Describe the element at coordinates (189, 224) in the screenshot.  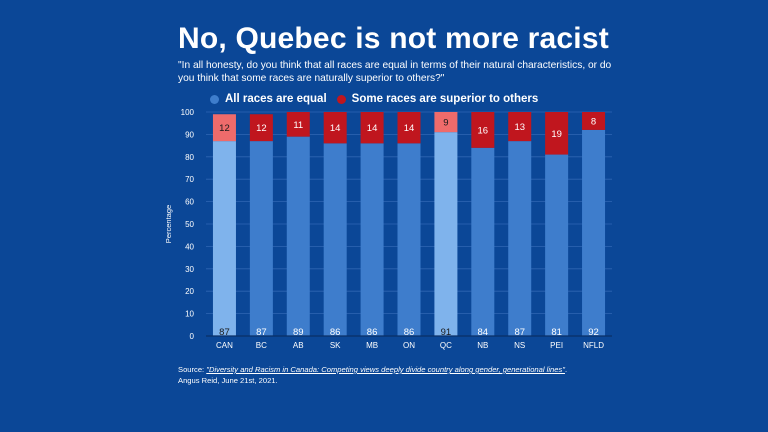
I see `y-tick-label: 50` at that location.